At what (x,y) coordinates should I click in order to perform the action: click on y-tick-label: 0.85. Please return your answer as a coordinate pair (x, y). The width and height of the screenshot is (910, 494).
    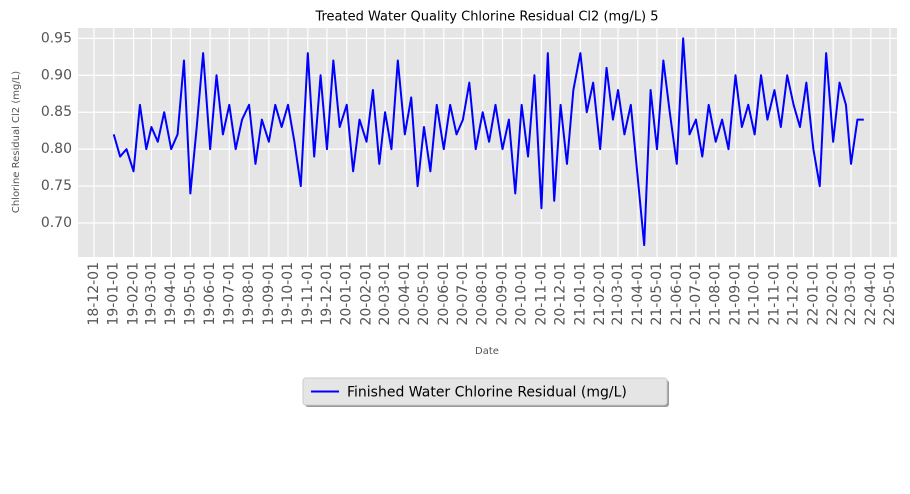
    Looking at the image, I should click on (56, 112).